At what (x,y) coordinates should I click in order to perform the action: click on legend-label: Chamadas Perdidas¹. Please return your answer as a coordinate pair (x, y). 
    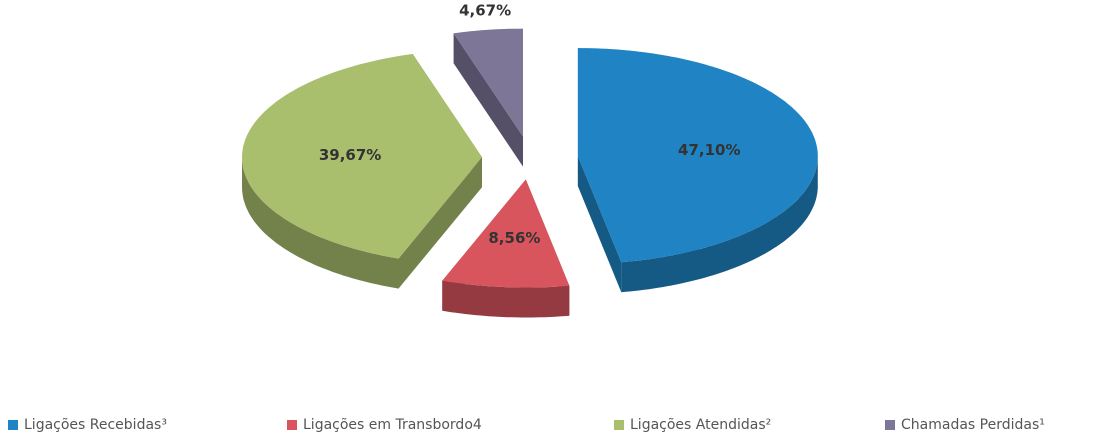
    Looking at the image, I should click on (973, 425).